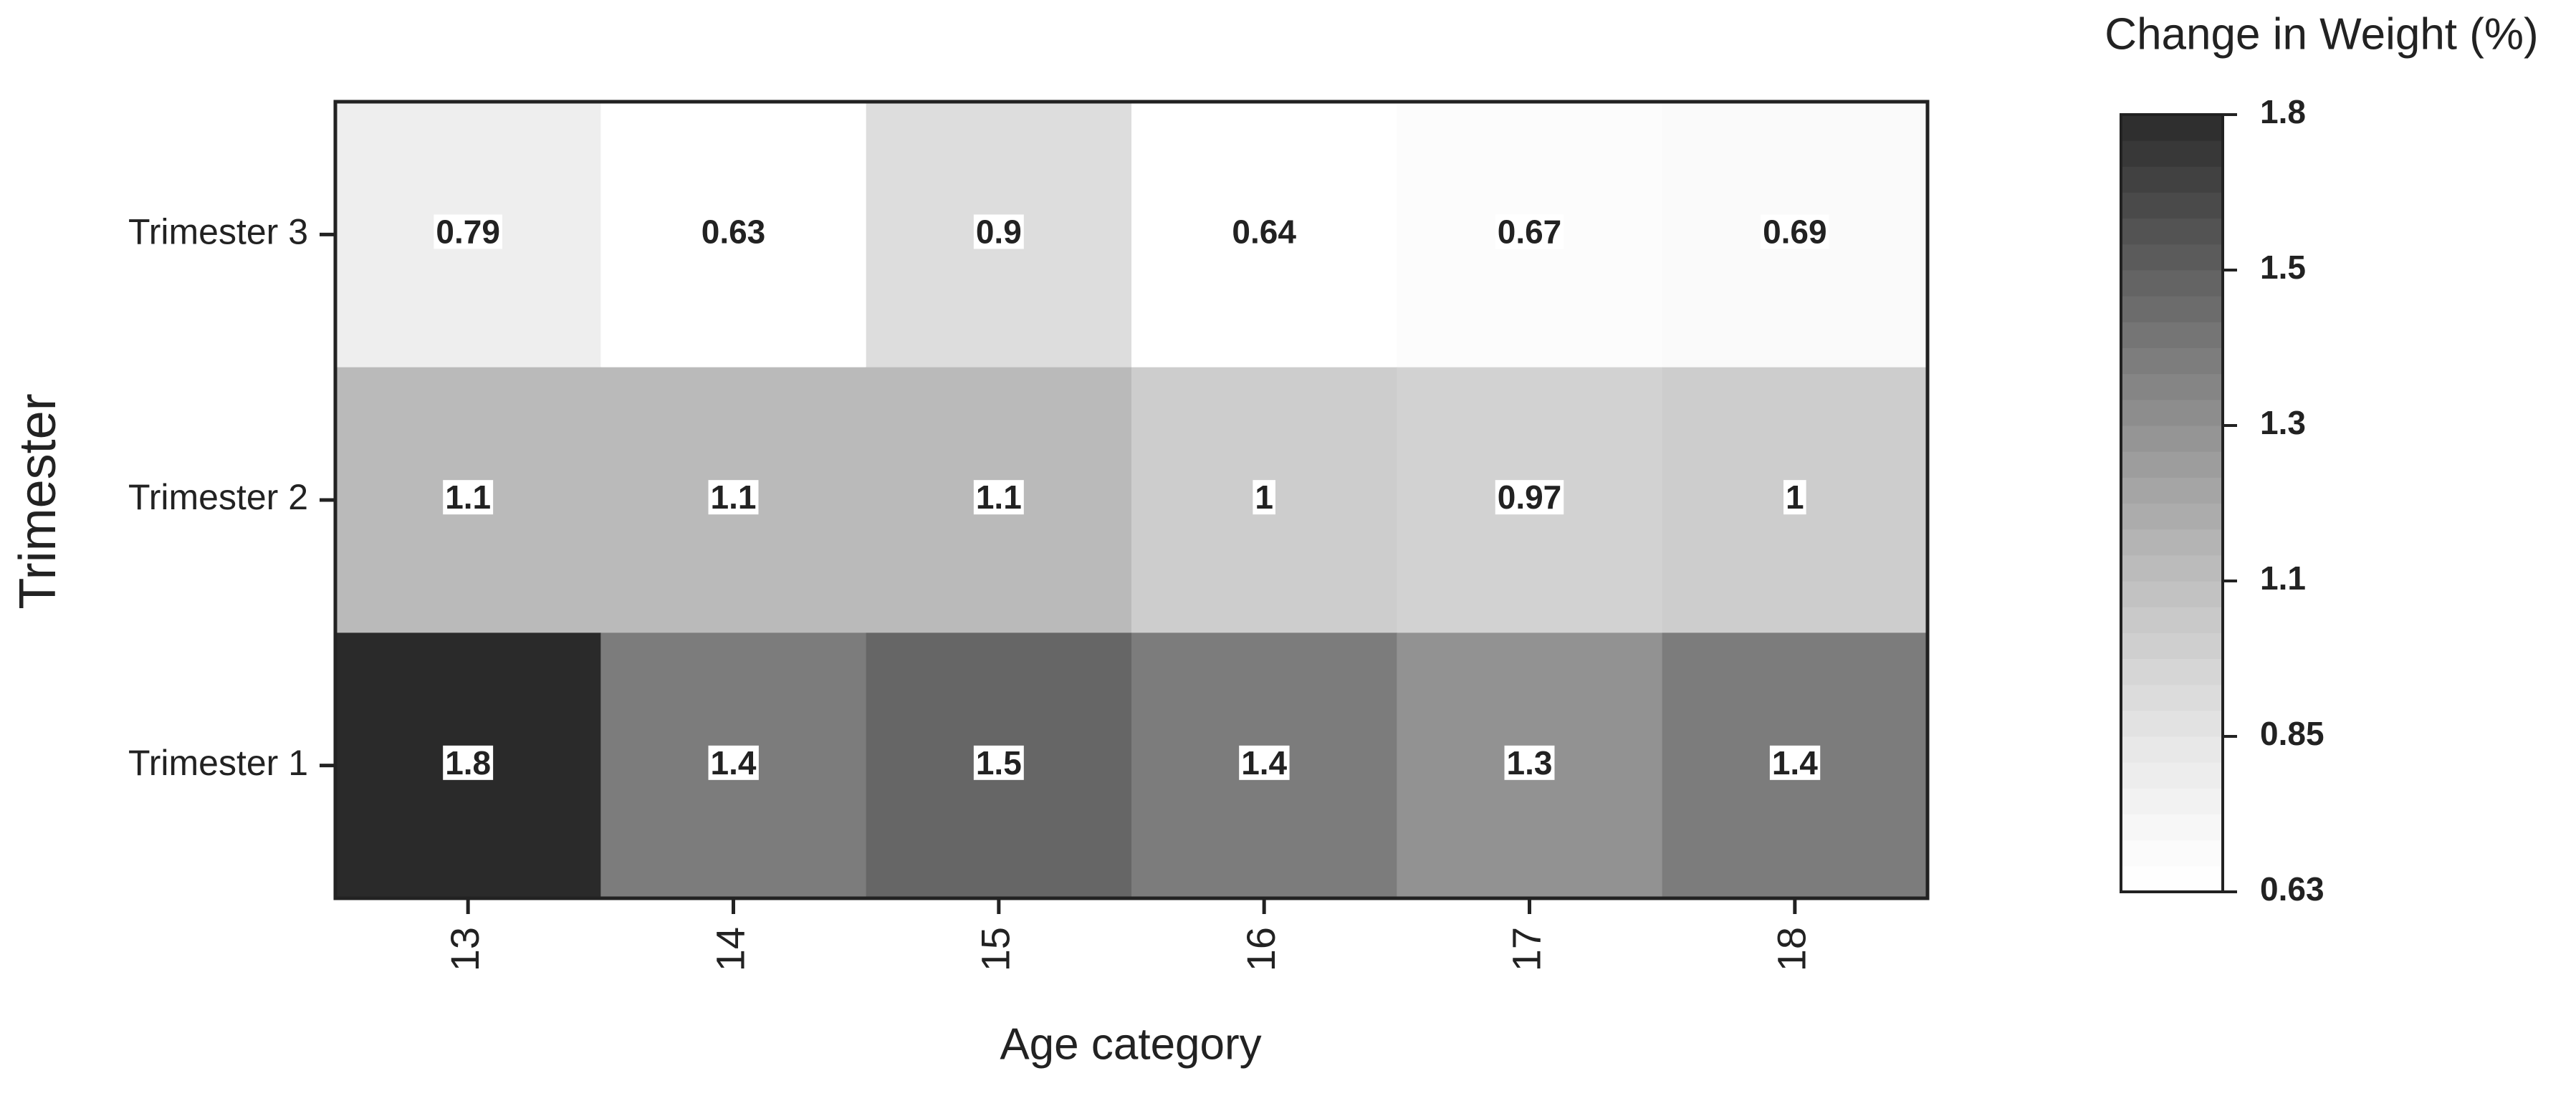  What do you see at coordinates (218, 497) in the screenshot?
I see `y-tick-label: Trimester 2` at bounding box center [218, 497].